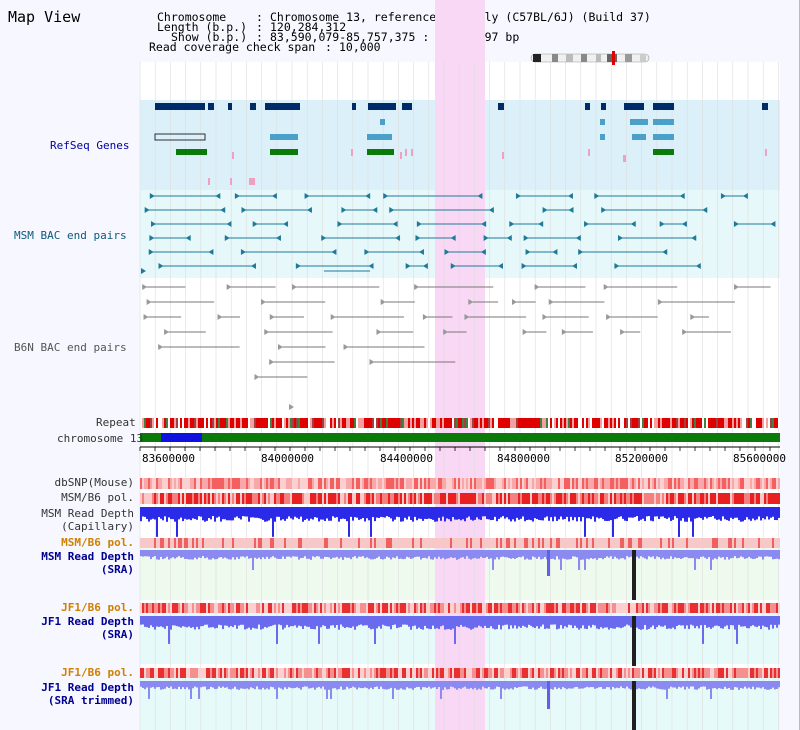 Image resolution: width=800 pixels, height=730 pixels. Describe the element at coordinates (87, 556) in the screenshot. I see `track-label-msm-depth-sra: MSM Read Depth` at that location.